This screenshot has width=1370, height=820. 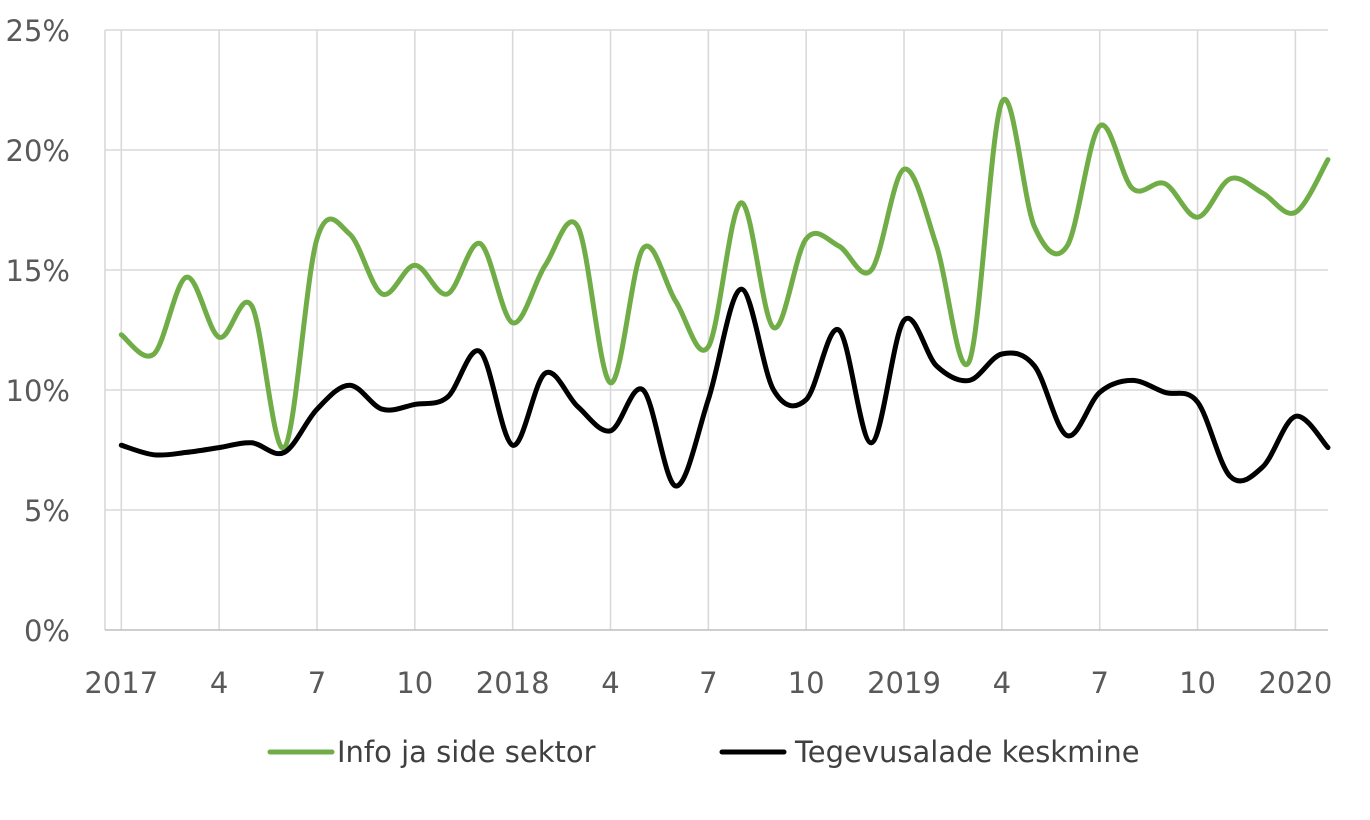 What do you see at coordinates (38, 391) in the screenshot?
I see `y-tick-label: 10%` at bounding box center [38, 391].